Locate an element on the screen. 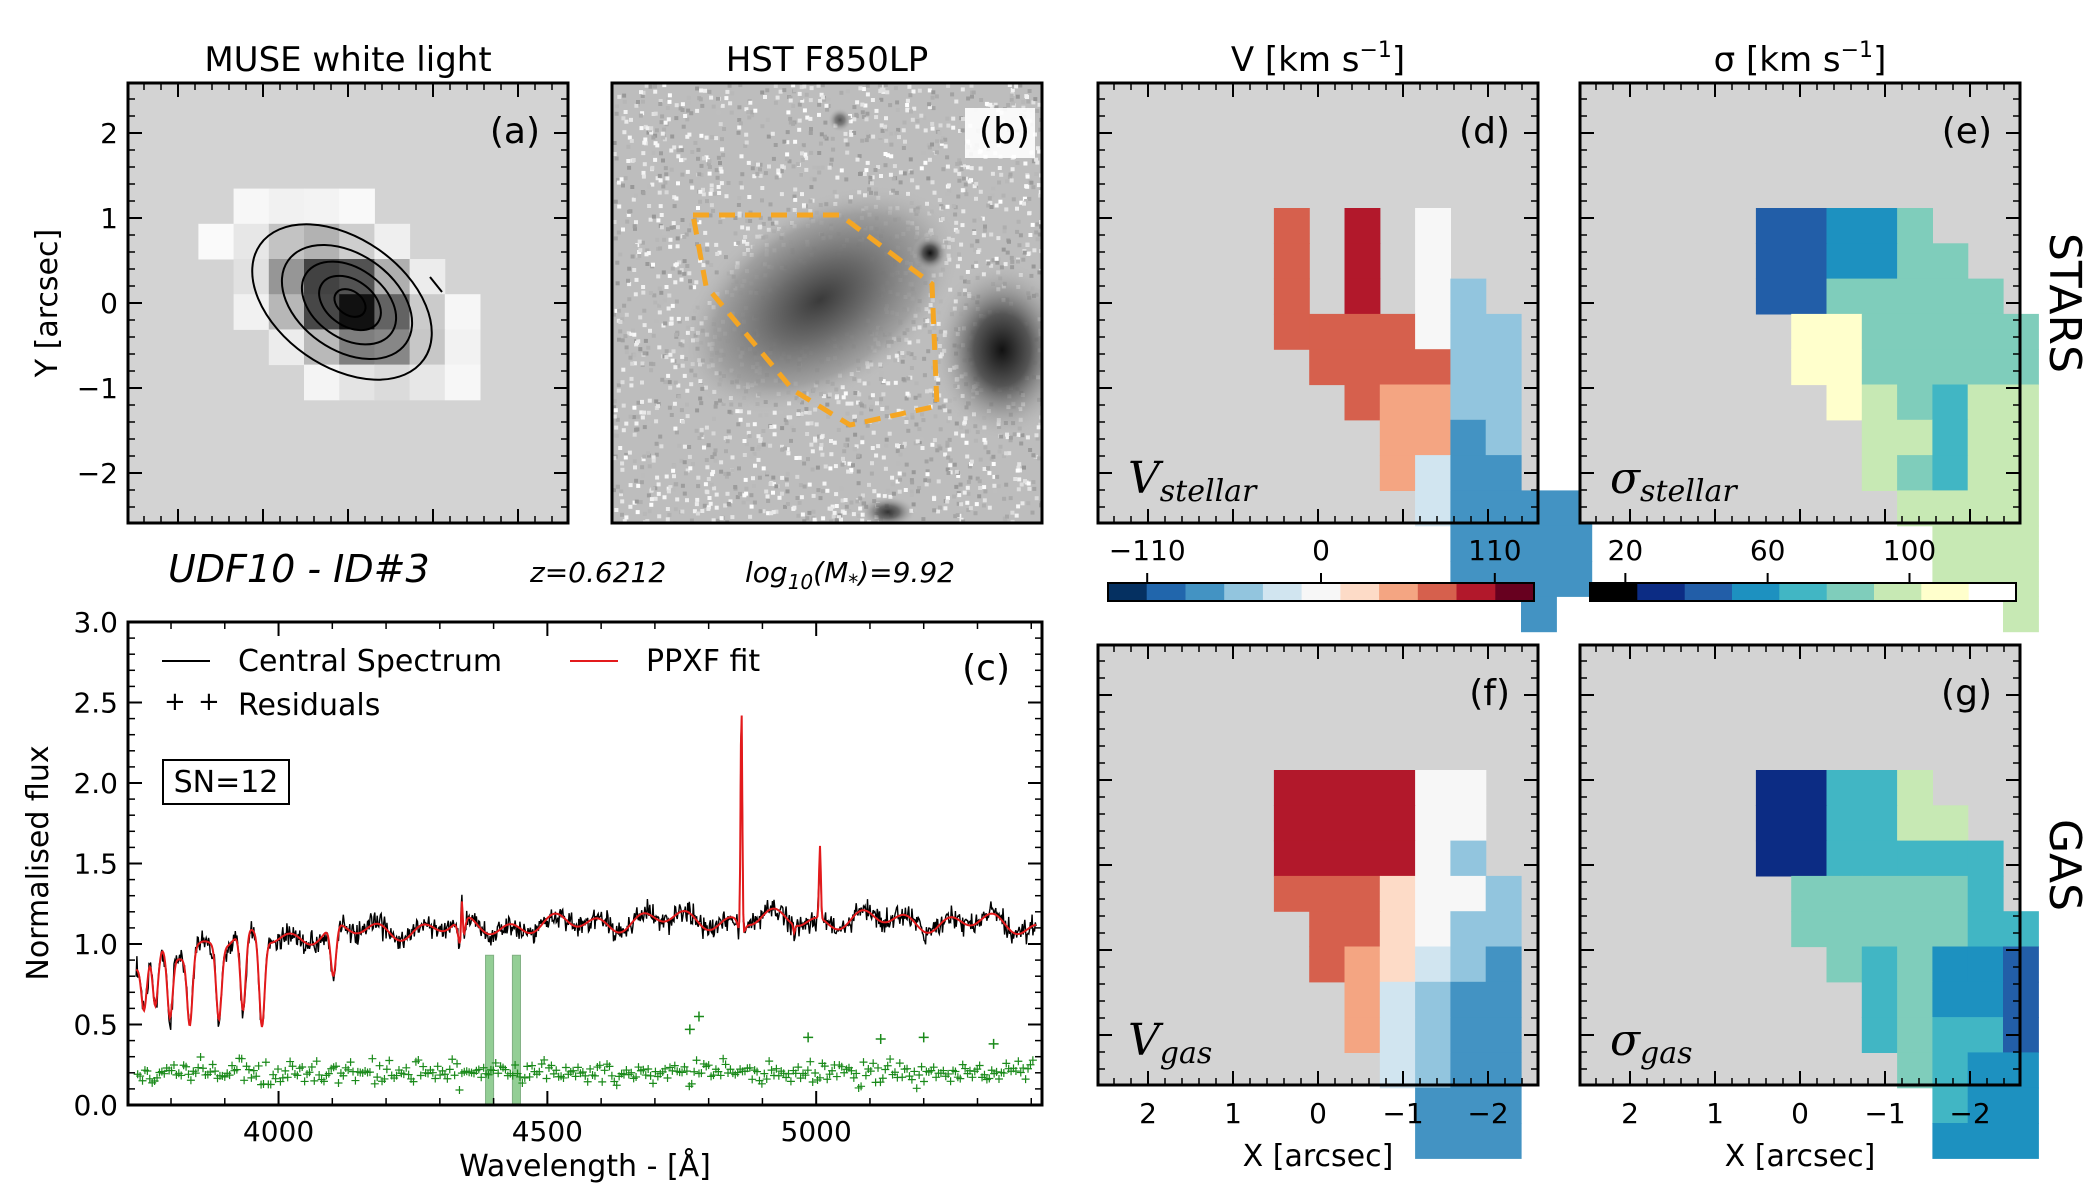 The width and height of the screenshot is (2100, 1200). spectrum-series is located at coordinates (585, 910).